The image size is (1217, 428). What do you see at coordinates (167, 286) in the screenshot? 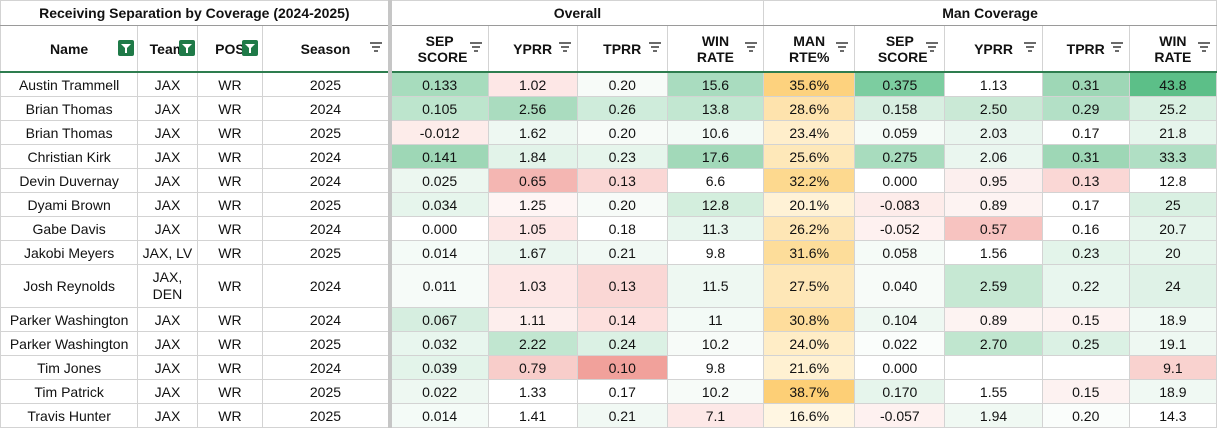
I see `cell-team: JAX, DEN` at bounding box center [167, 286].